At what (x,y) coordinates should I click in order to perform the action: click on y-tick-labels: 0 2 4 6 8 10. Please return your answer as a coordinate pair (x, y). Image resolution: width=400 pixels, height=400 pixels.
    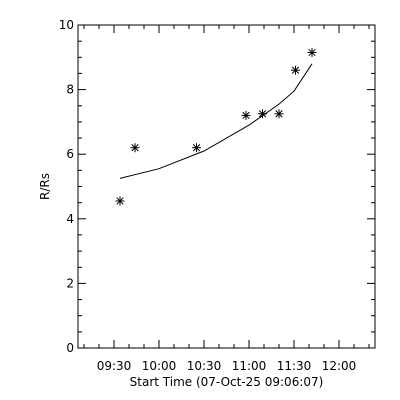
    Looking at the image, I should click on (66, 186).